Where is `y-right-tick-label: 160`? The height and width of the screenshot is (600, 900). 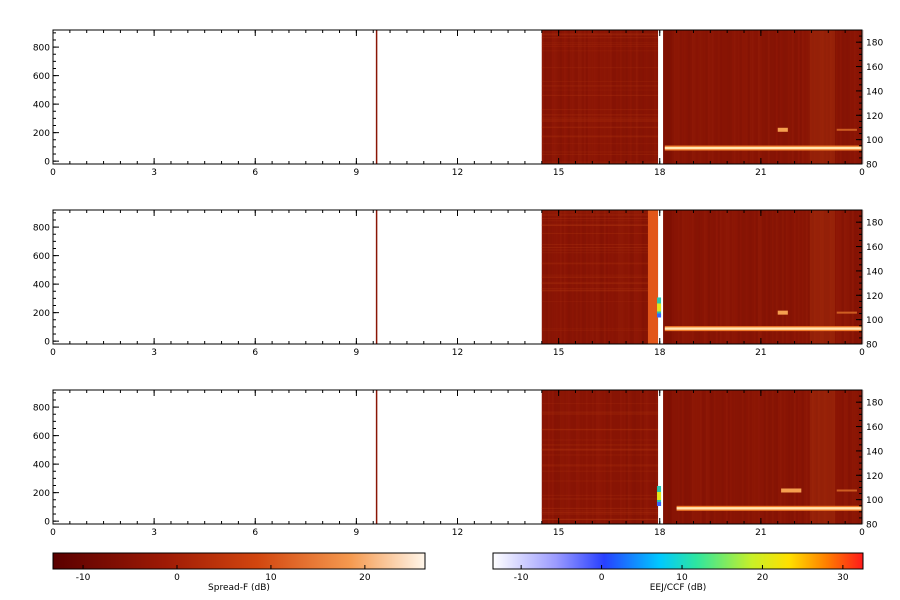 y-right-tick-label: 160 is located at coordinates (874, 428).